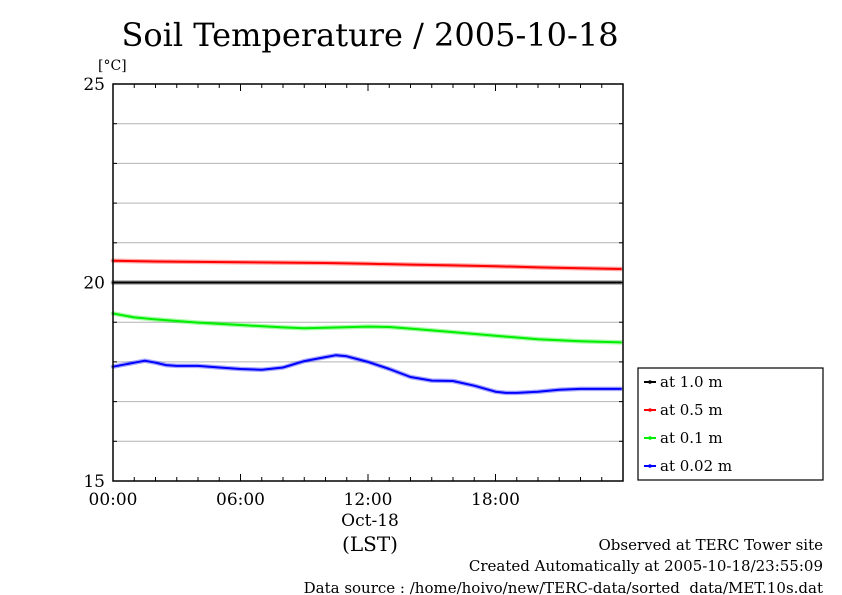  What do you see at coordinates (691, 410) in the screenshot?
I see `legend-label: at 0.5 m` at bounding box center [691, 410].